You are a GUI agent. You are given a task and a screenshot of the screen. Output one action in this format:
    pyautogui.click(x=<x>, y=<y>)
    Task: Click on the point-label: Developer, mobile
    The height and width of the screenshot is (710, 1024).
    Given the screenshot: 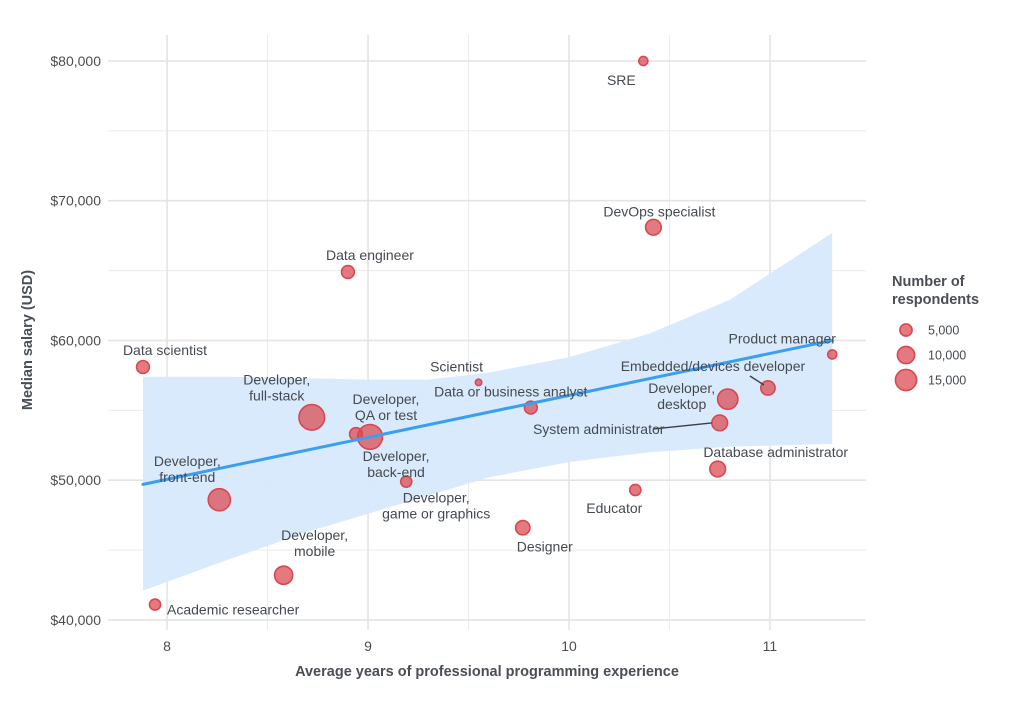 What is the action you would take?
    pyautogui.click(x=314, y=543)
    